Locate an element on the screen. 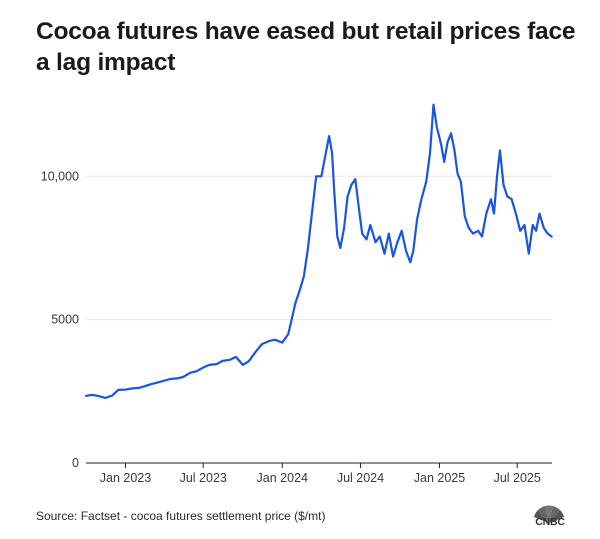 Image resolution: width=600 pixels, height=539 pixels. y-tick-label: 10,000 is located at coordinates (60, 176).